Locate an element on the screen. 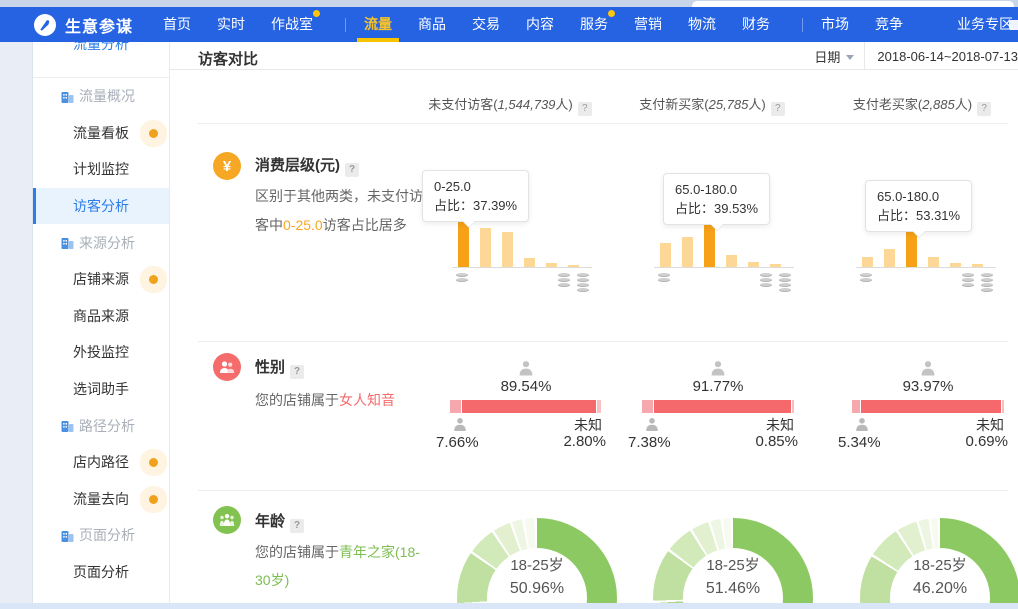 The height and width of the screenshot is (609, 1018). donut-top-age-percent: 46.20% is located at coordinates (940, 588).